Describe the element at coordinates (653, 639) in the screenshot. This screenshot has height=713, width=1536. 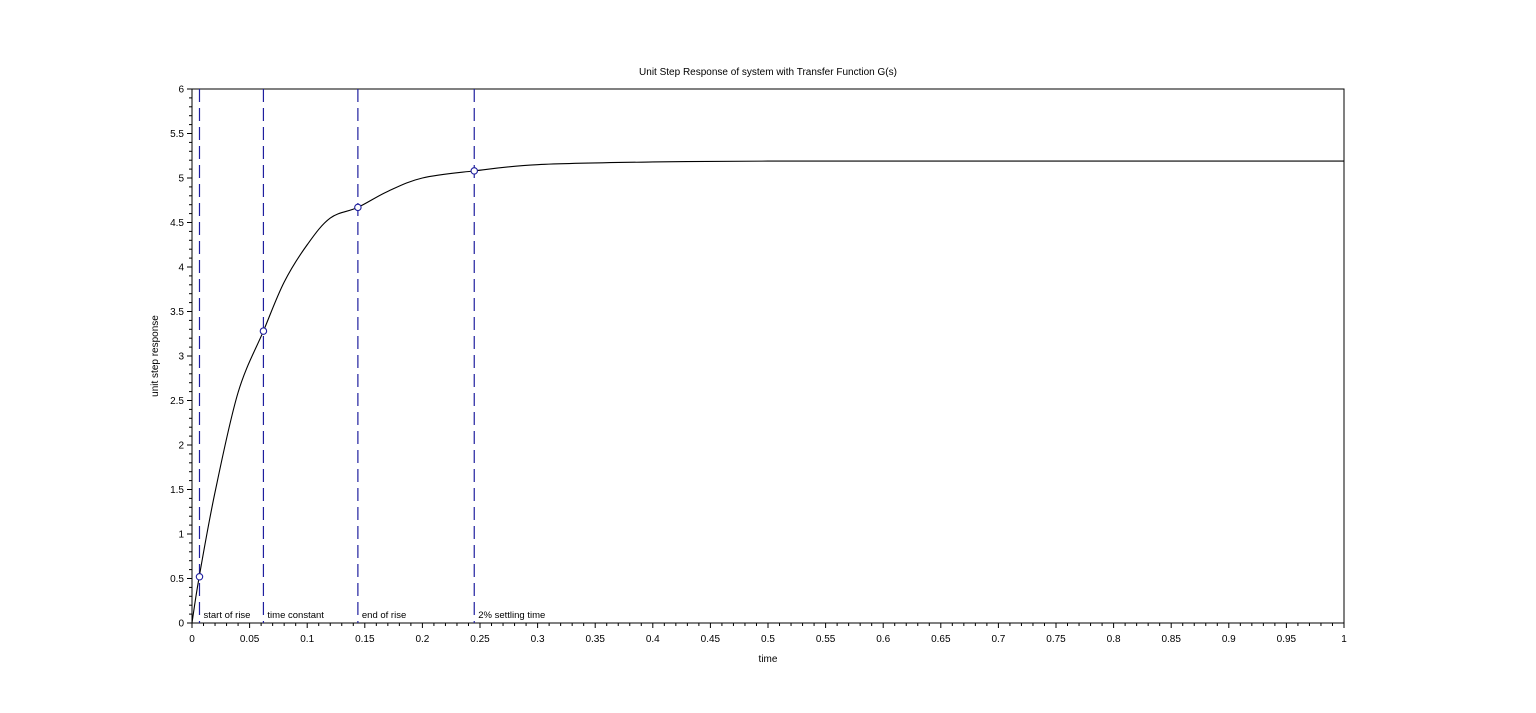
I see `x-tick-label: 0.4` at that location.